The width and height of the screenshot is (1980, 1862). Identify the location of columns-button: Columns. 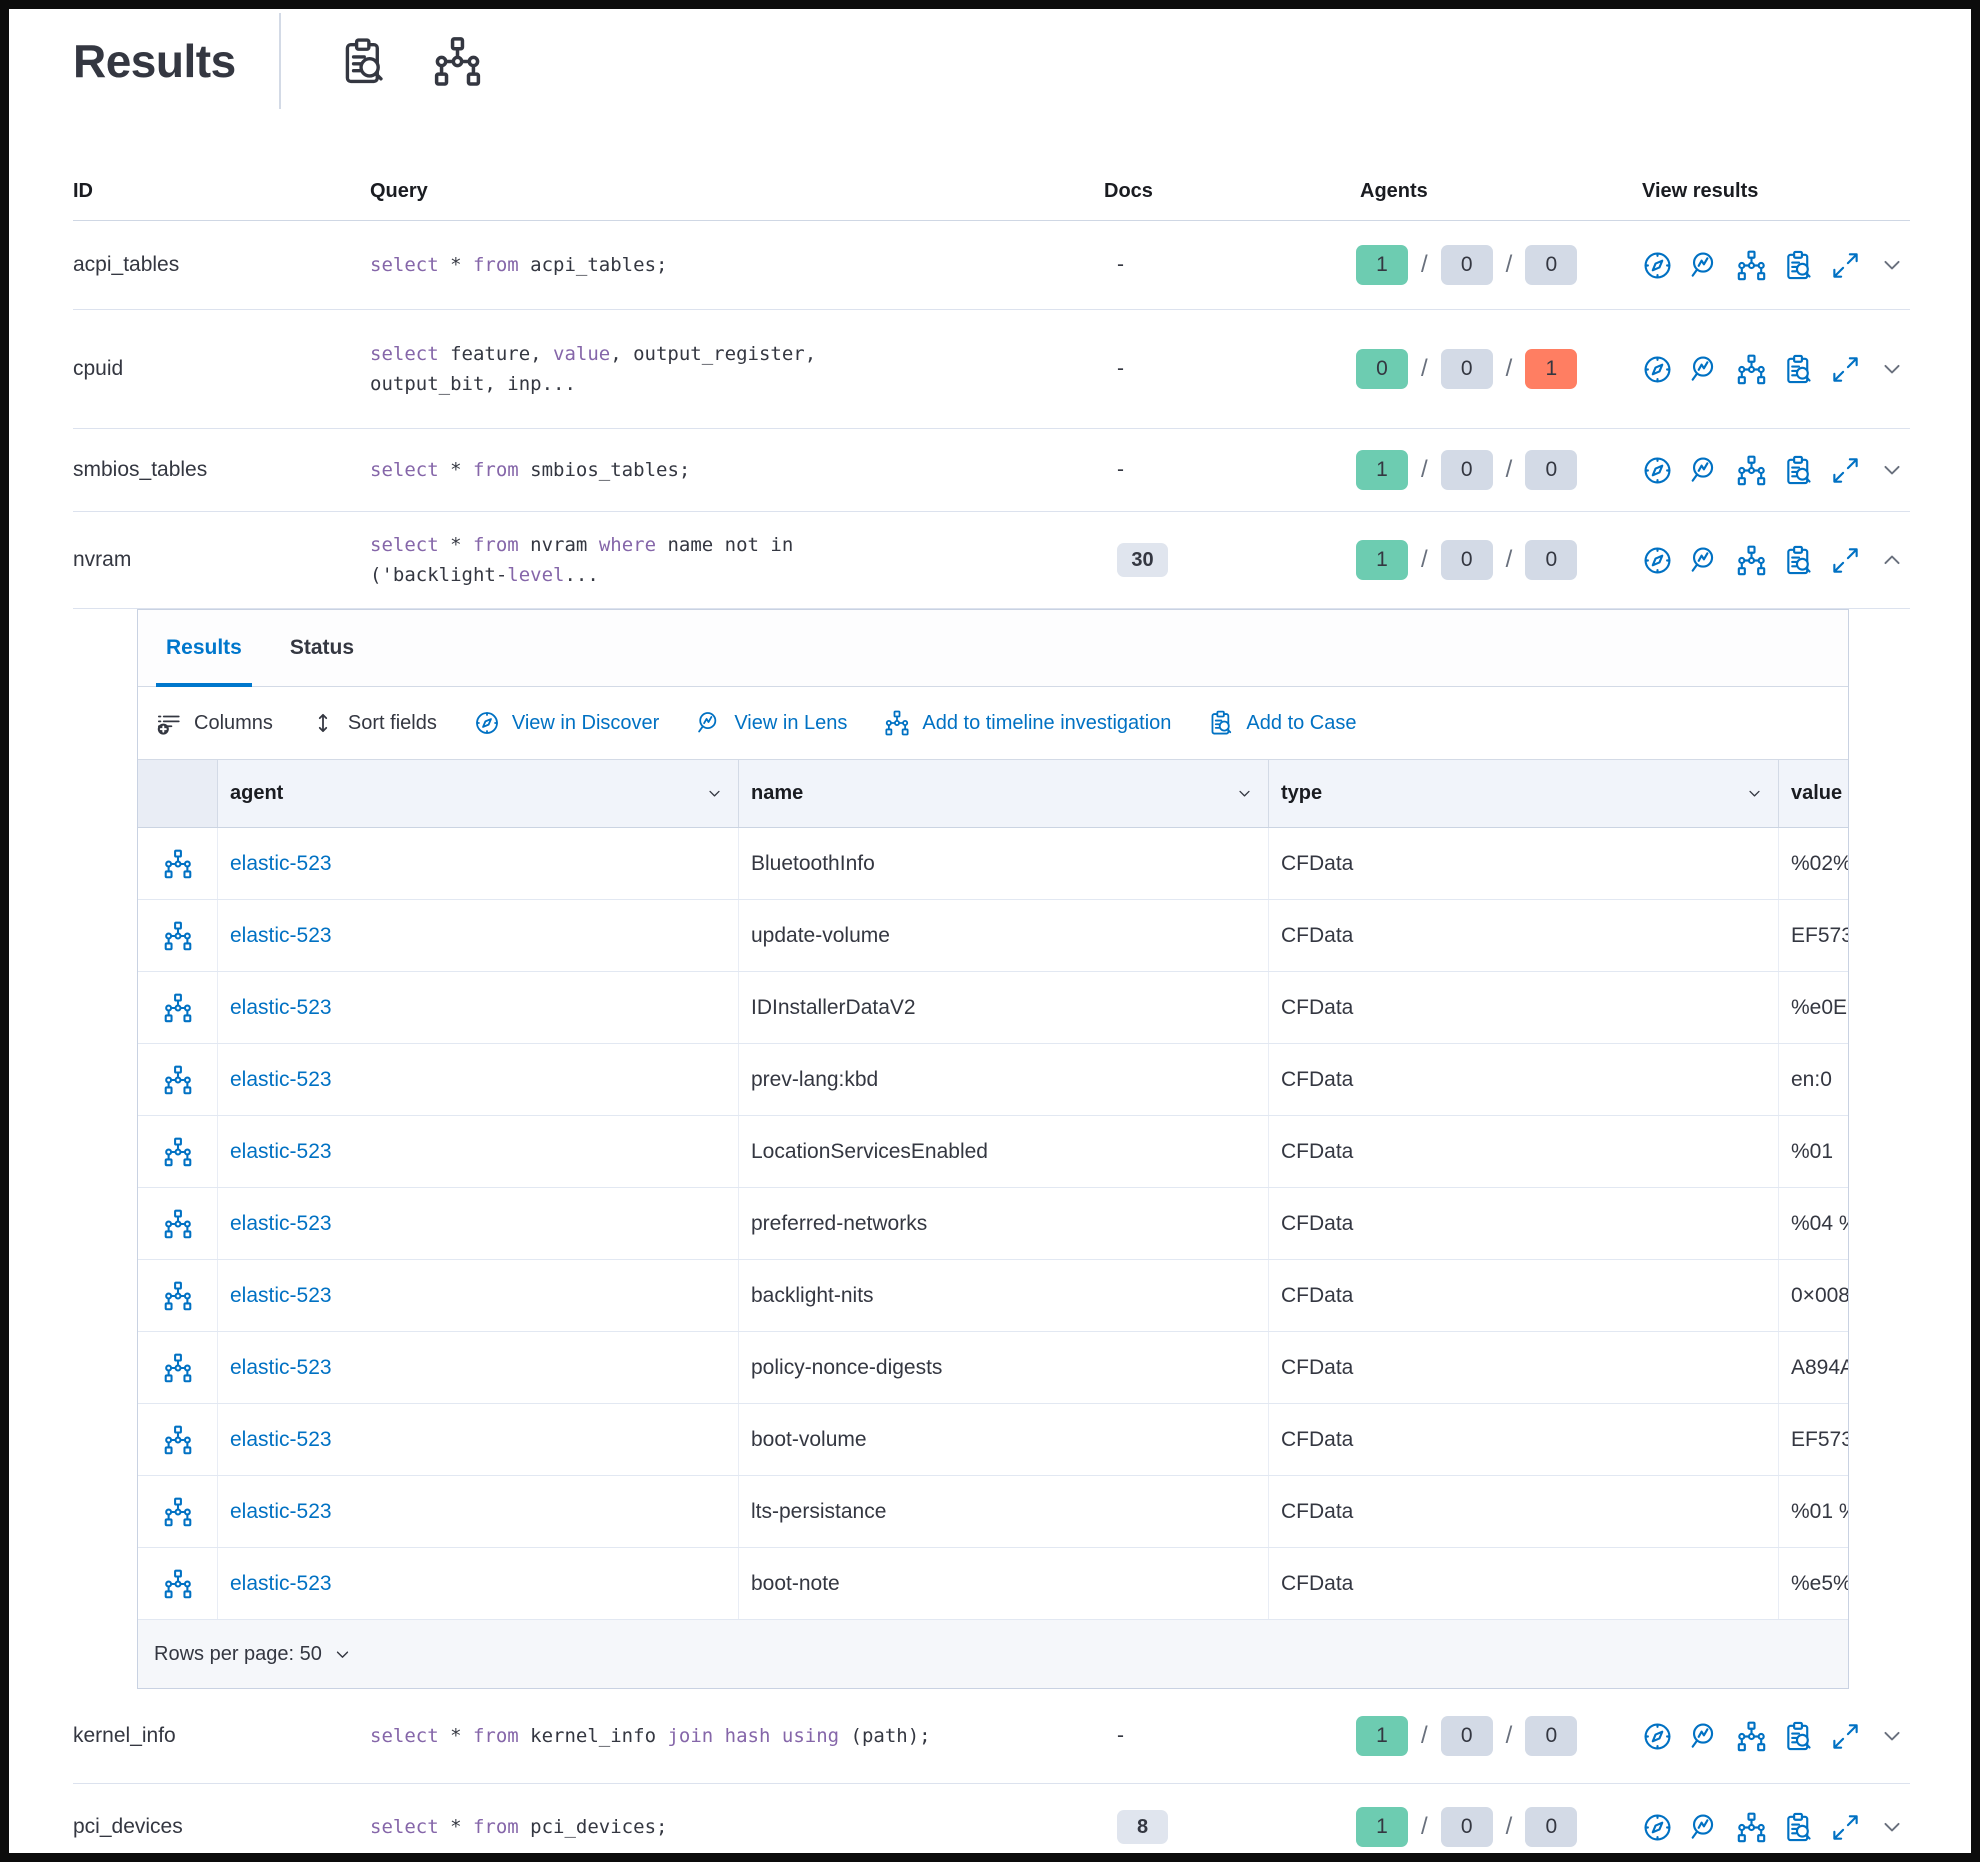
(214, 723).